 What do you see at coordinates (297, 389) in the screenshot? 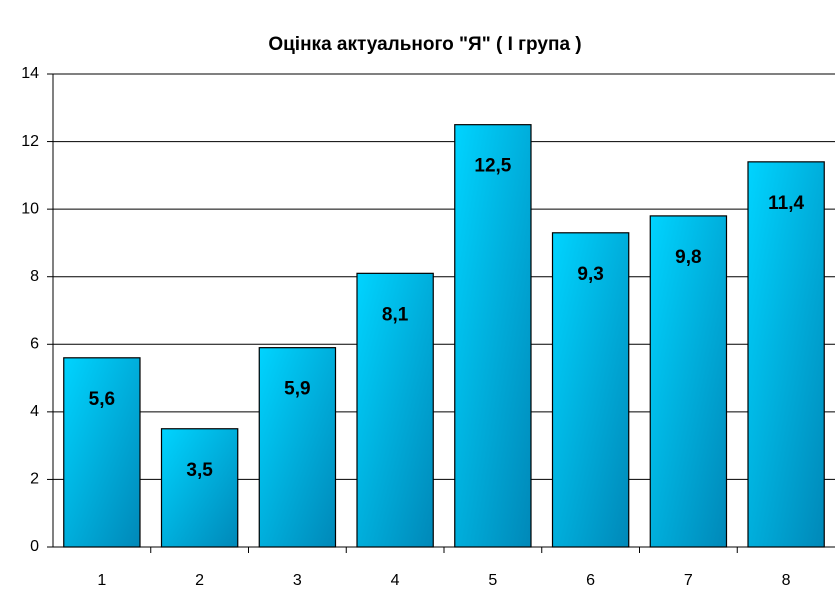
I see `data-label: 5,9` at bounding box center [297, 389].